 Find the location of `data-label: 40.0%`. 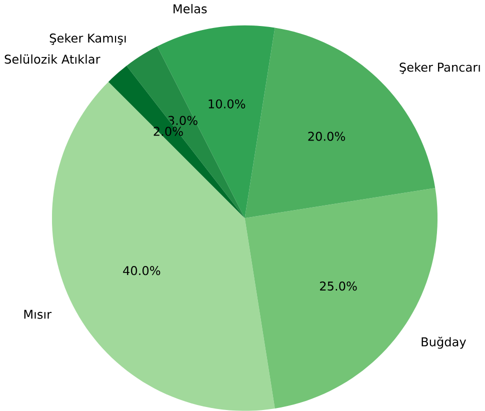

data-label: 40.0% is located at coordinates (141, 271).